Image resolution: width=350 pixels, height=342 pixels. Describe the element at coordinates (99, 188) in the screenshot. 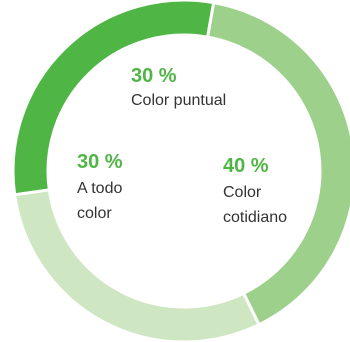

I see `slice-label-2-line-0: A todo` at that location.